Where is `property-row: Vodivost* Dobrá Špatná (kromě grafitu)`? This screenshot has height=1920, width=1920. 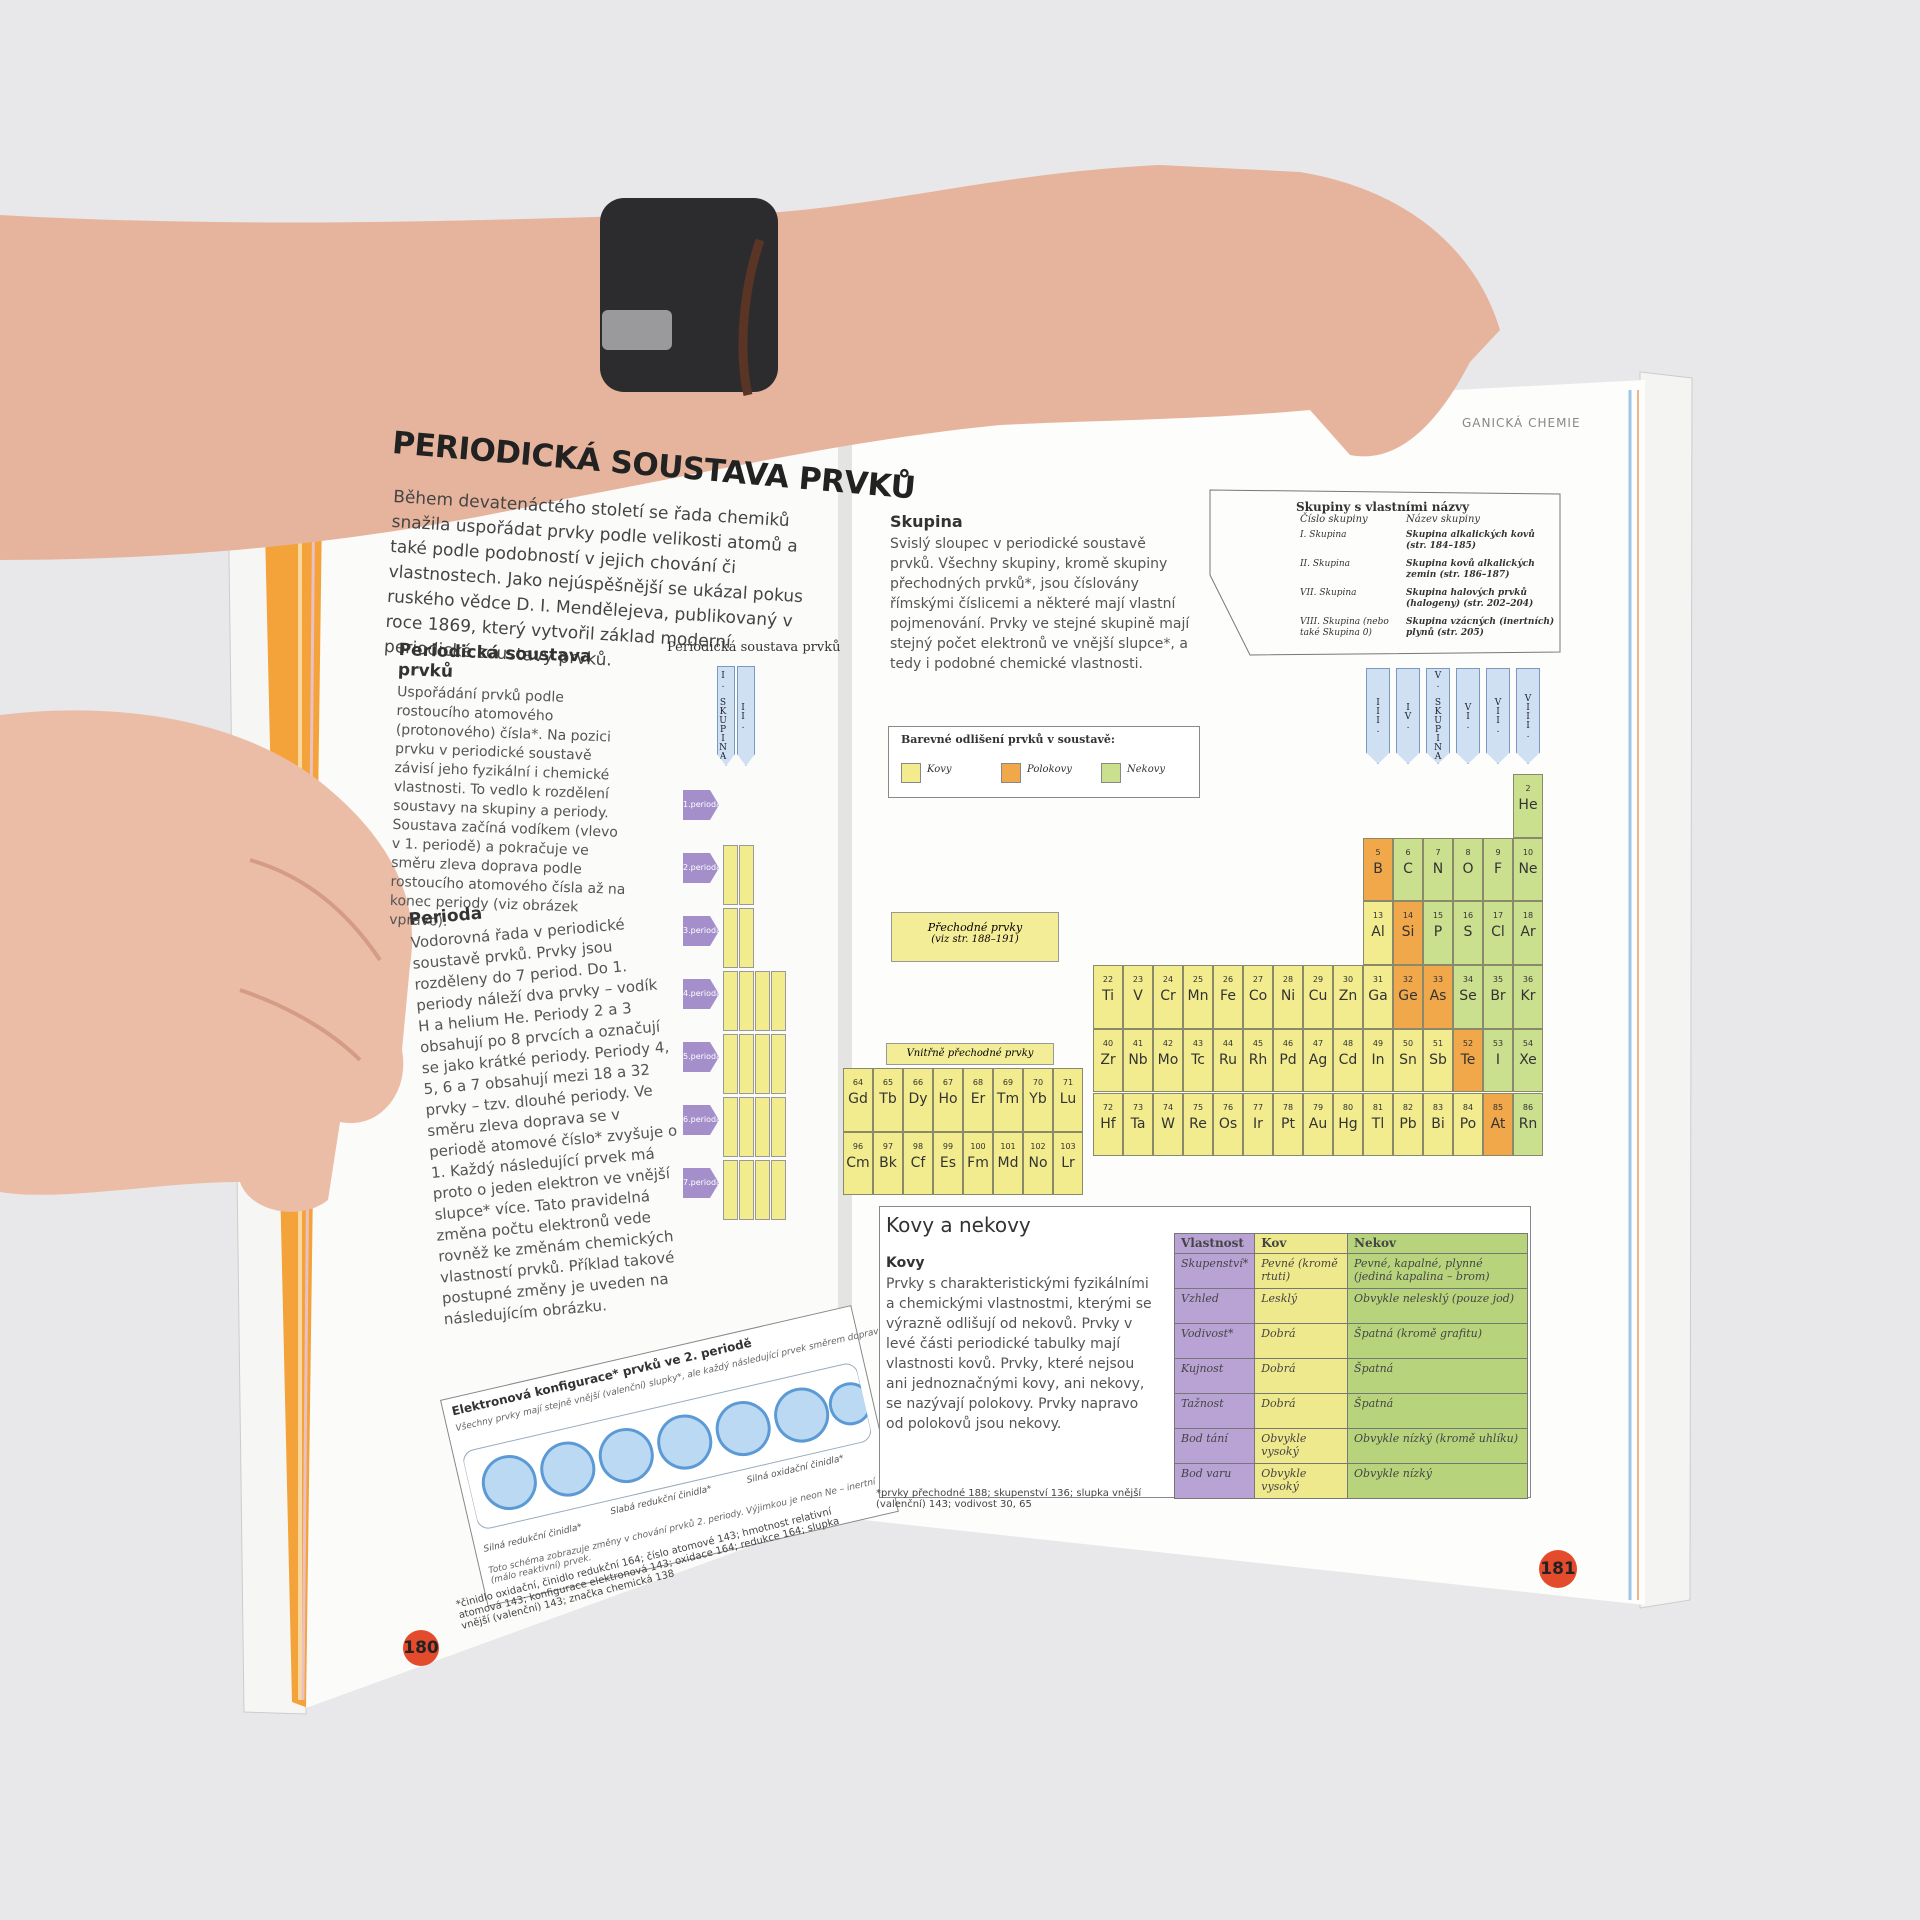 property-row: Vodivost* Dobrá Špatná (kromě grafitu) is located at coordinates (1350, 1341).